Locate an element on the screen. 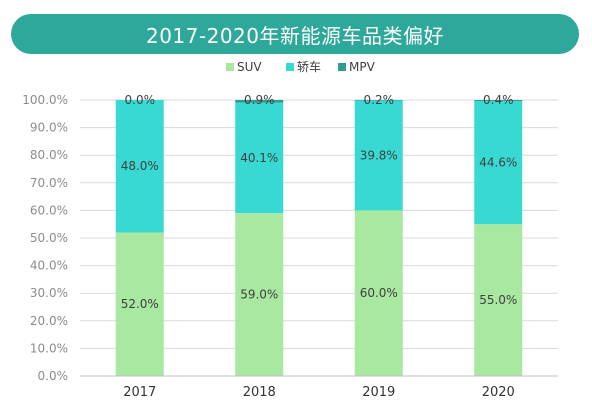 This screenshot has height=410, width=592. x-tick-label: 2018 is located at coordinates (259, 392).